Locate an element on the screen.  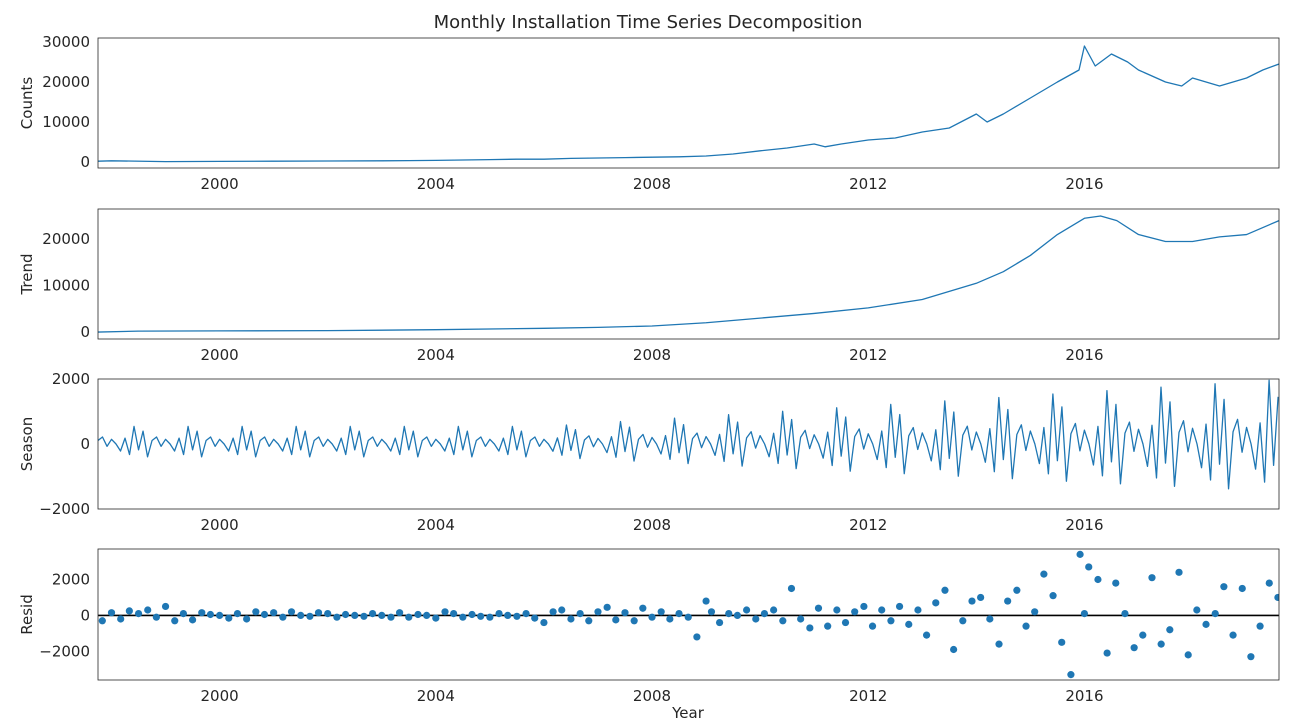
xtick-label: 2004 is located at coordinates (436, 184).